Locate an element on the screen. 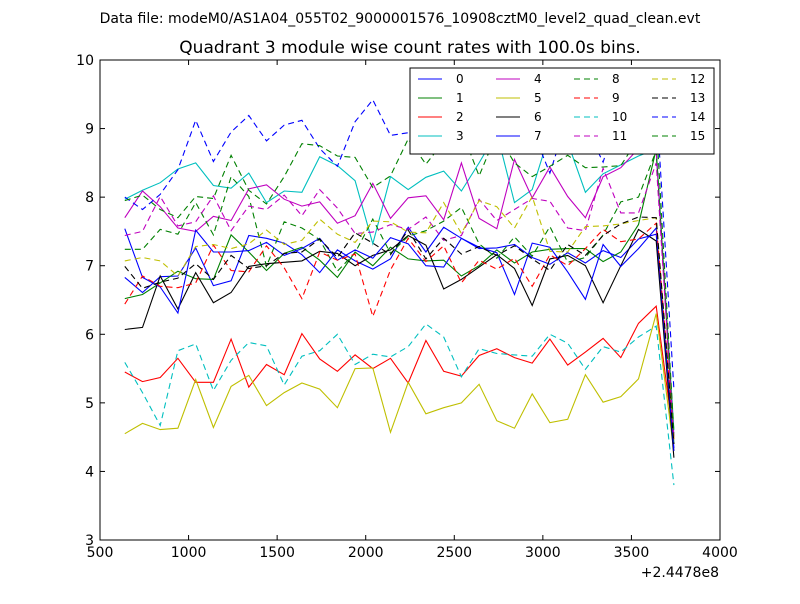 The width and height of the screenshot is (800, 604). x-tick-label-2000: 2000 is located at coordinates (366, 553).